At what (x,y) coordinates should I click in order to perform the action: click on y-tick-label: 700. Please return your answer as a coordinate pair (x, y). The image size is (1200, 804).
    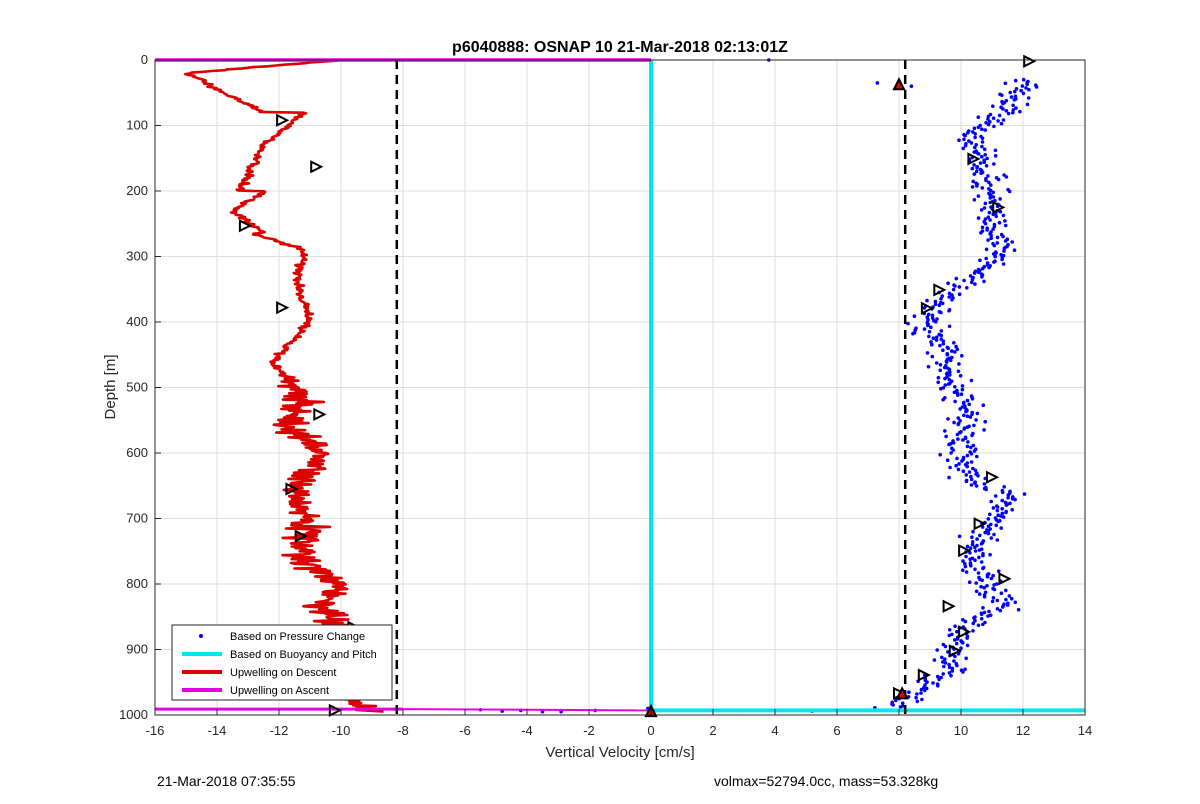
    Looking at the image, I should click on (137, 518).